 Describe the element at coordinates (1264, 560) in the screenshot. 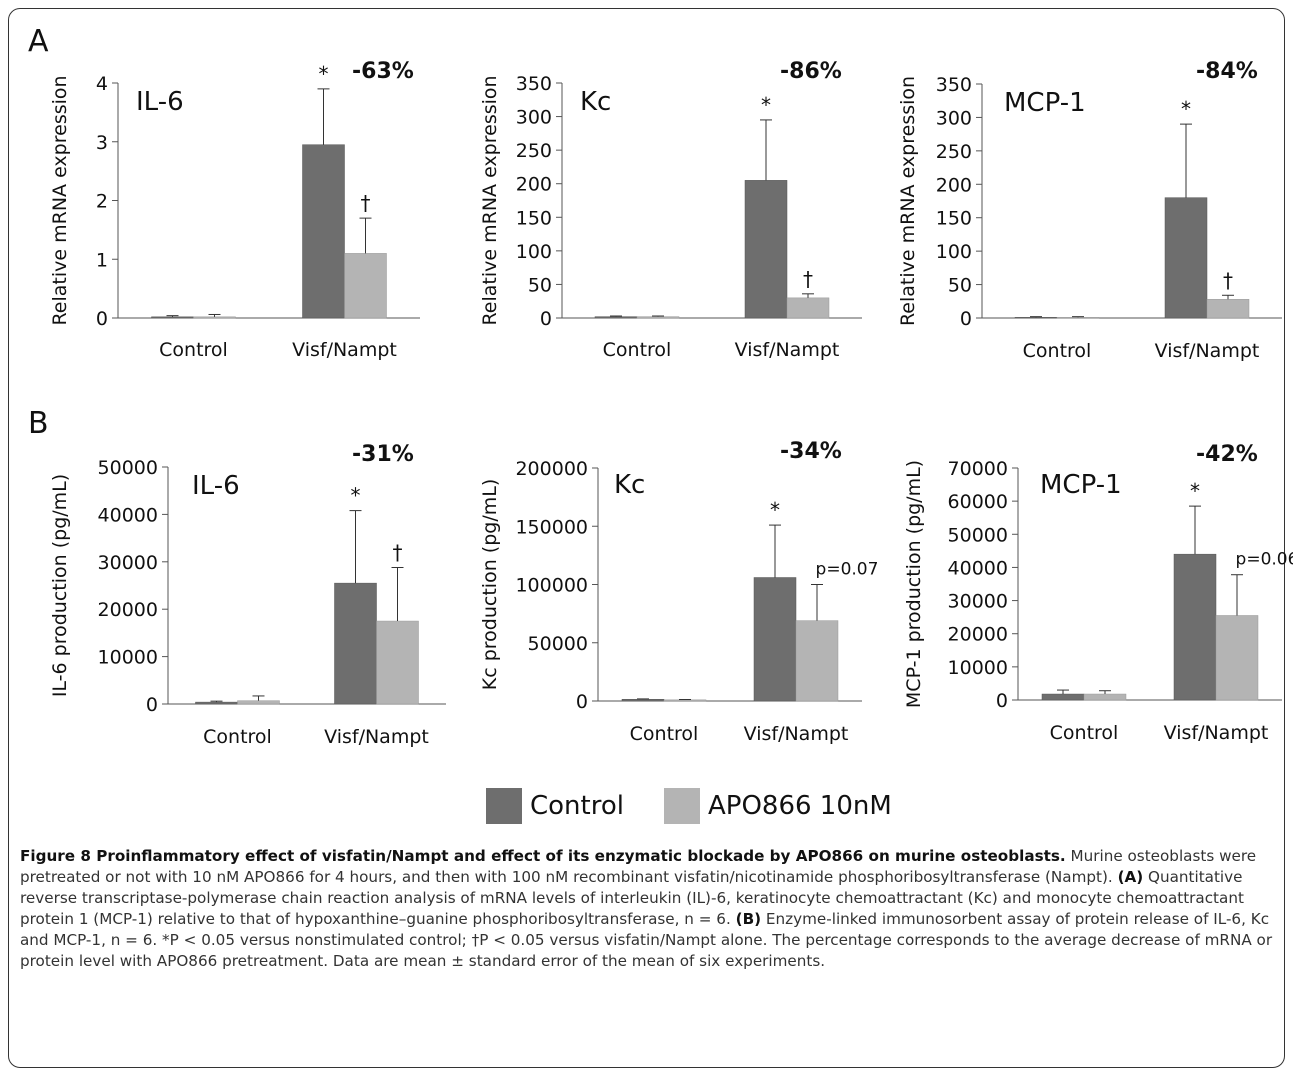

I see `significance-mark: p=0.06` at that location.